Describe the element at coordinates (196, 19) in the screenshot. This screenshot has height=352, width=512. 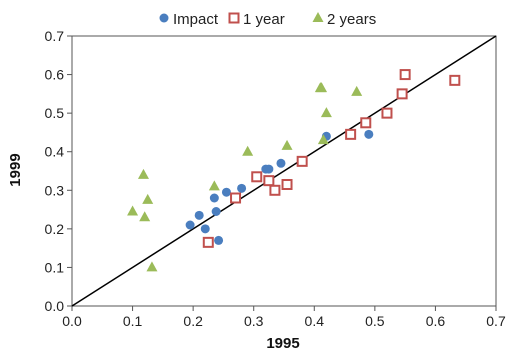
I see `legend-label: Impact` at that location.